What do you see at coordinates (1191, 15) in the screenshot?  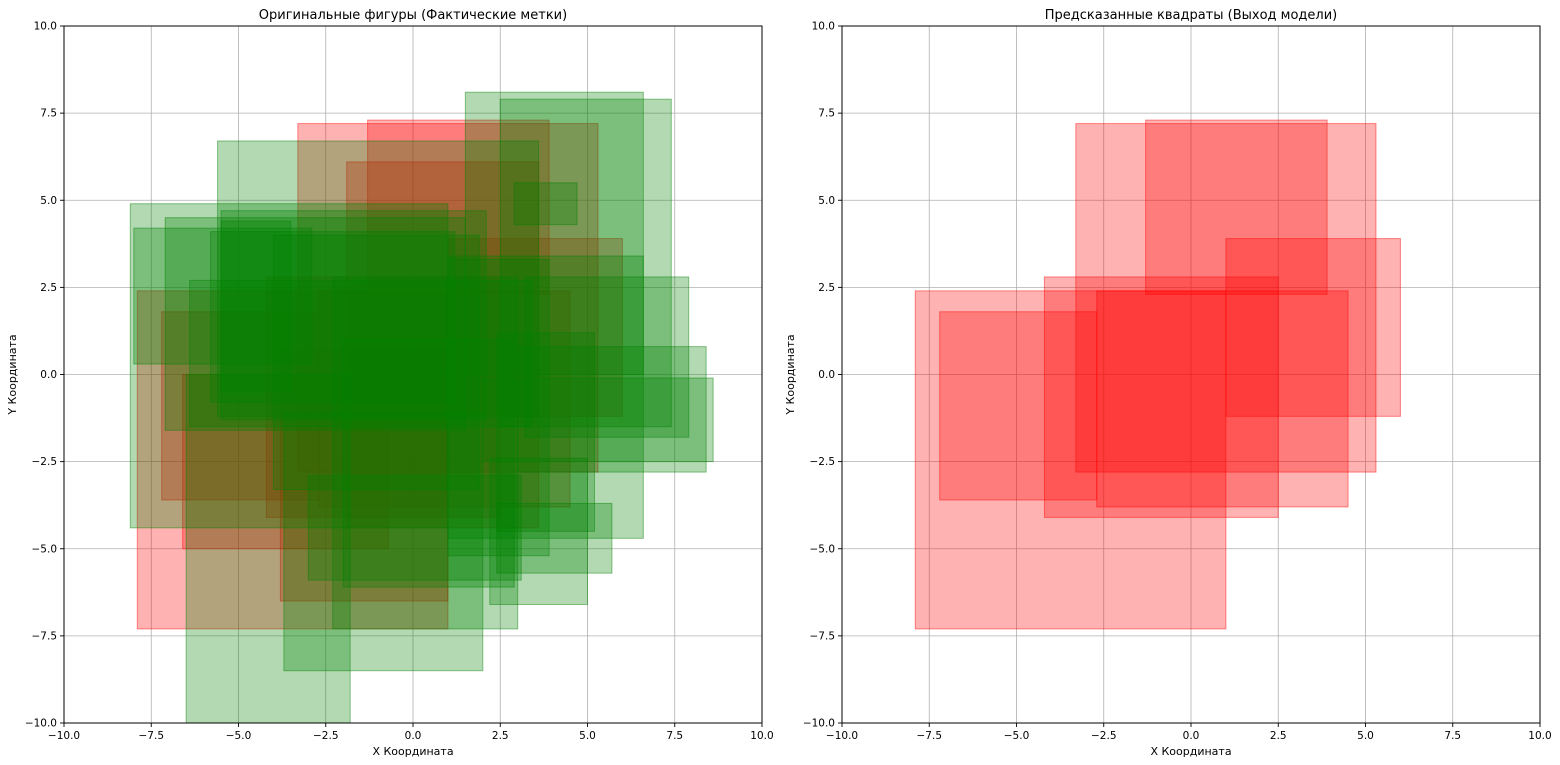 I see `chart-title: Предсказанные квадраты (Выход модели)` at bounding box center [1191, 15].